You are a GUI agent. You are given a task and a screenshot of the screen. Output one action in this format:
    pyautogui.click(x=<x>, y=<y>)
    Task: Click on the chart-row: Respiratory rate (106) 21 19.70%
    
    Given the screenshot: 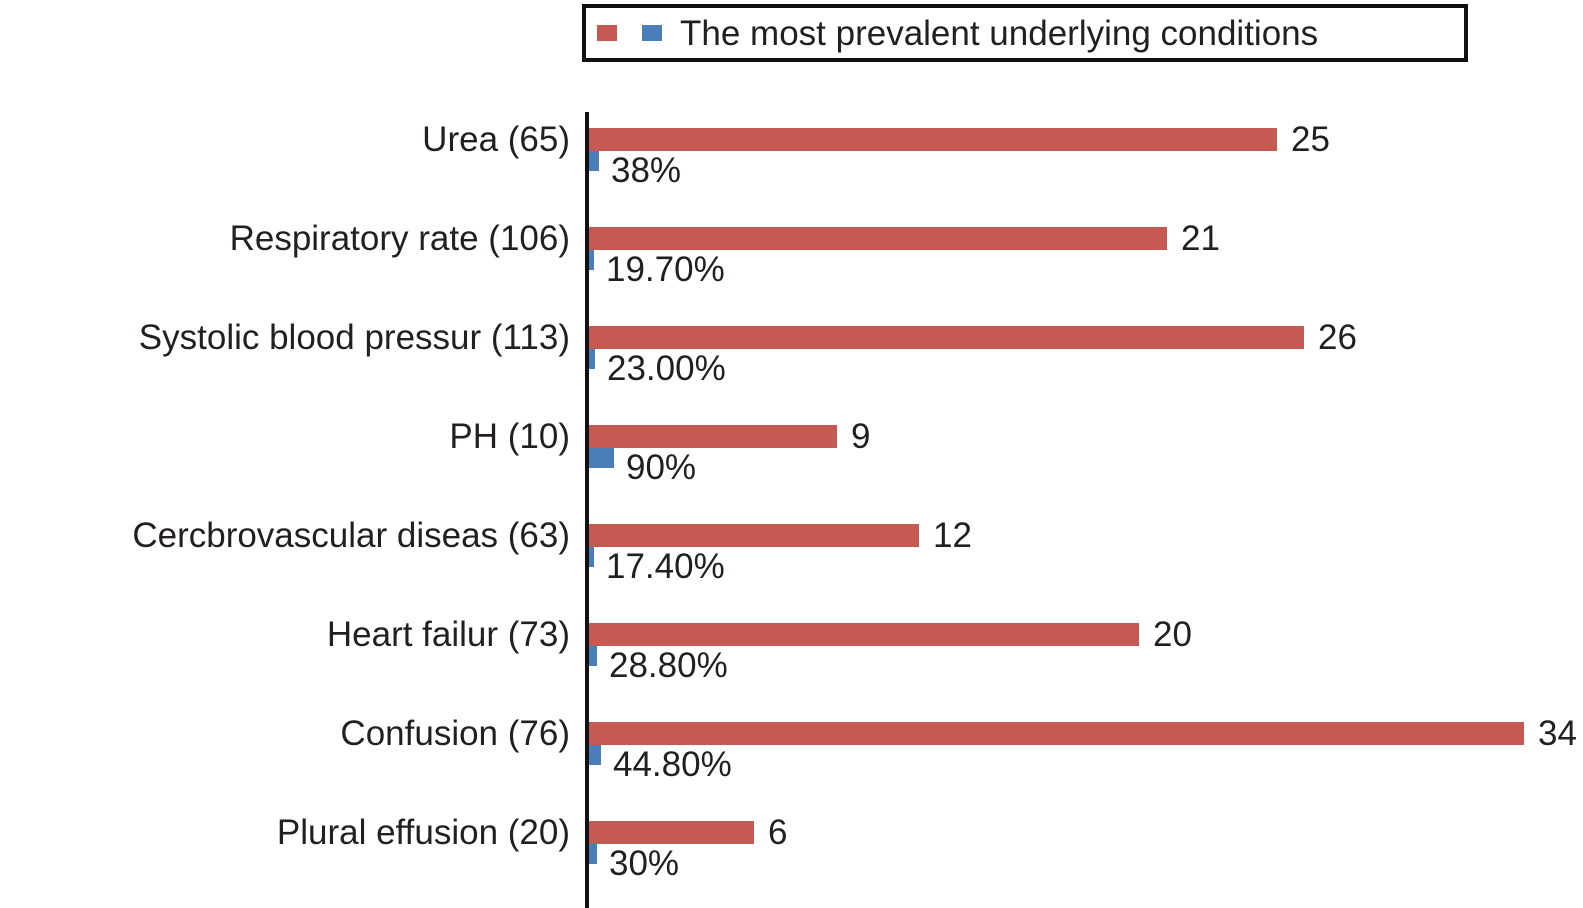 What is the action you would take?
    pyautogui.click(x=791, y=272)
    